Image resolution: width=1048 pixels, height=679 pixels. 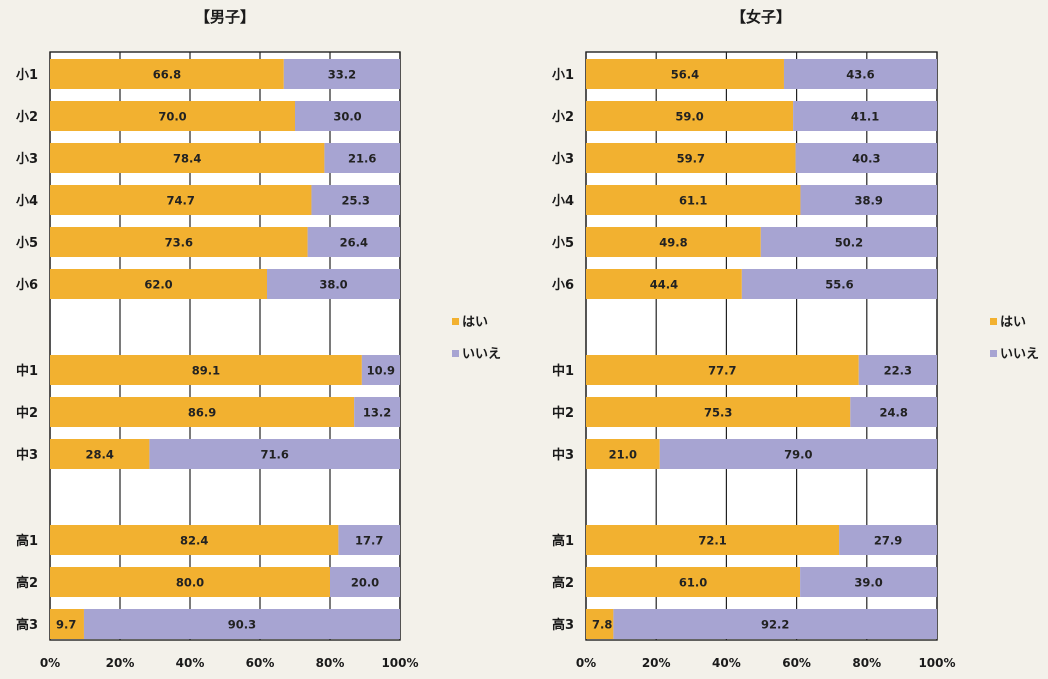 I want to click on value-label-yes: 72.1, so click(x=712, y=541).